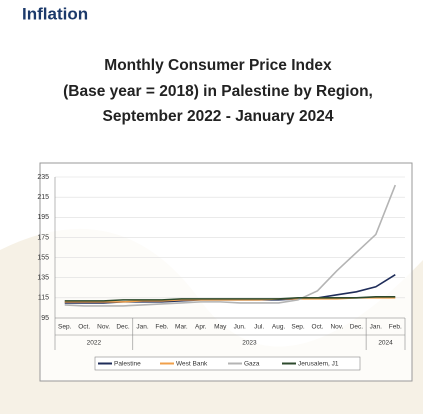 The image size is (423, 419). Describe the element at coordinates (181, 327) in the screenshot. I see `x-tick-label: Mar.` at that location.